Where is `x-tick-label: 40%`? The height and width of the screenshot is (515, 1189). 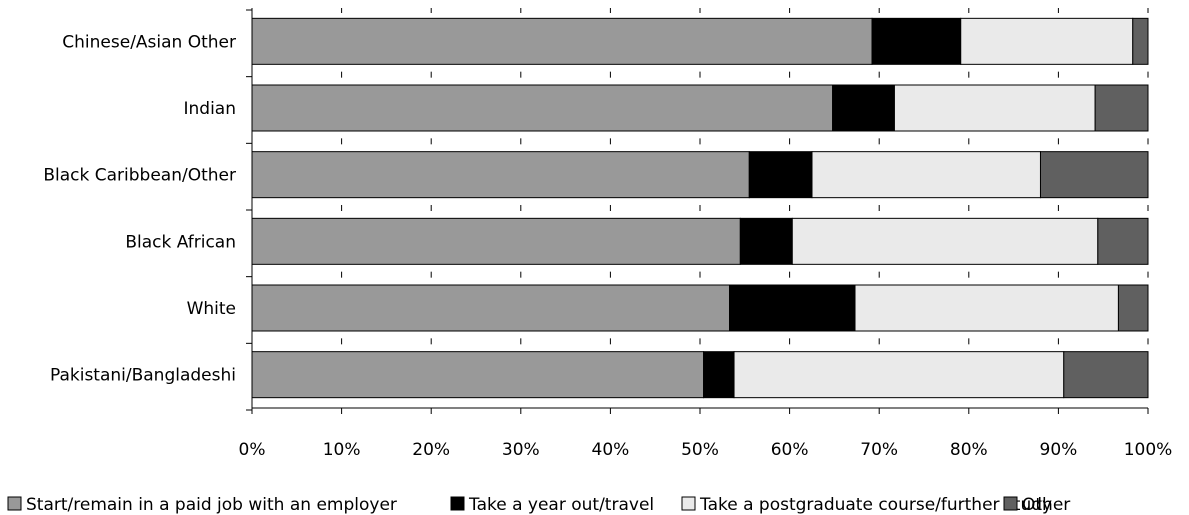 x-tick-label: 40% is located at coordinates (611, 450).